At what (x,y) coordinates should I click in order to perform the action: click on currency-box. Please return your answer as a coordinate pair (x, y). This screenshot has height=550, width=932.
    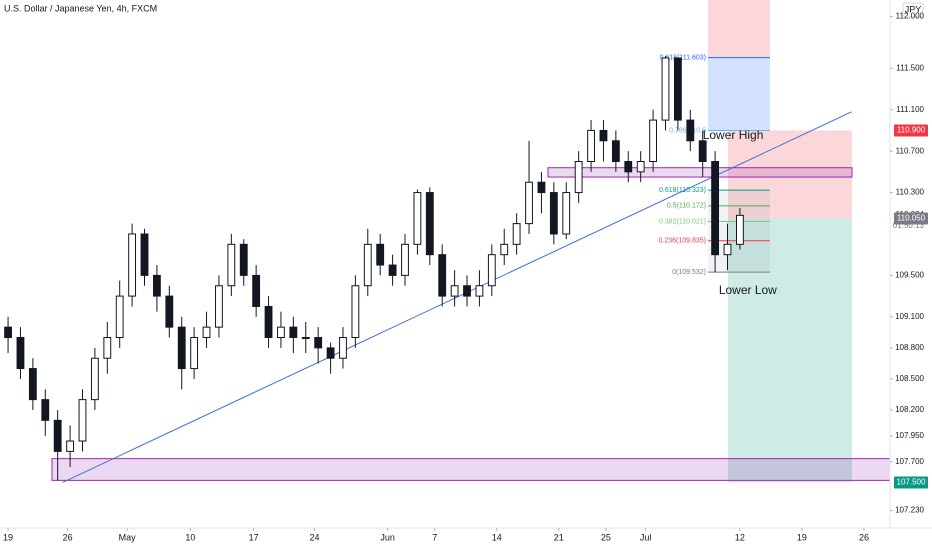
    Looking at the image, I should click on (913, 10).